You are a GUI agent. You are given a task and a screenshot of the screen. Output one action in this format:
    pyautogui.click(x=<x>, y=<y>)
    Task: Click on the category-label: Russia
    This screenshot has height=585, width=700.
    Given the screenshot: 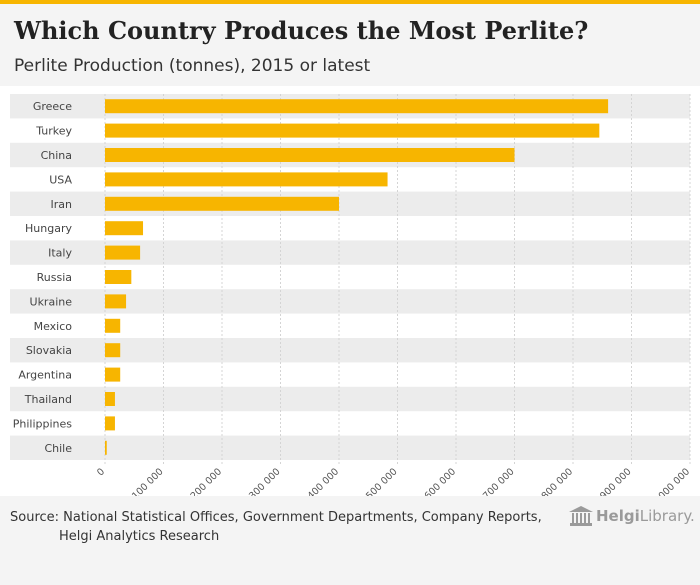 What is the action you would take?
    pyautogui.click(x=54, y=277)
    